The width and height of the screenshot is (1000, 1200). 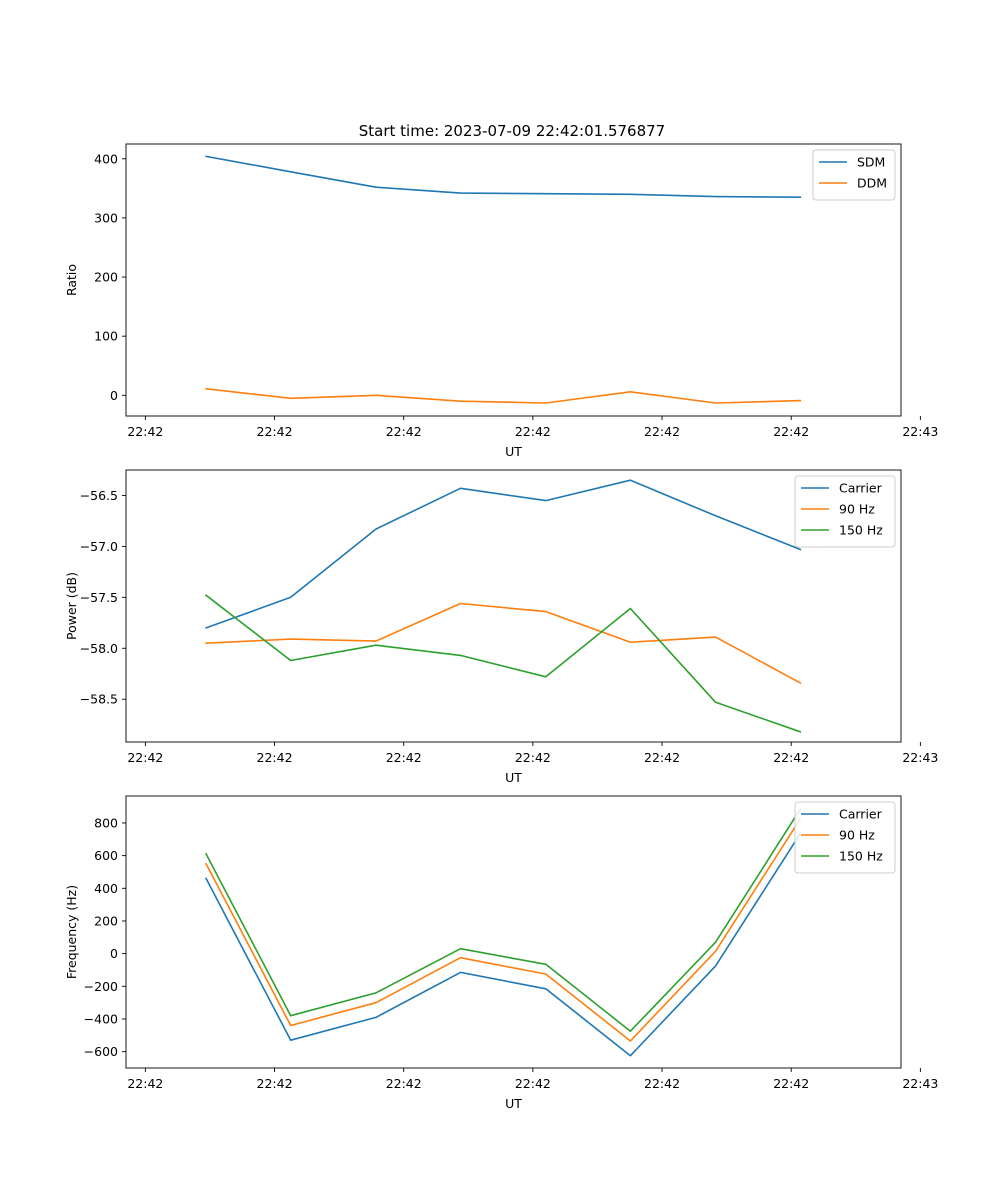 I want to click on y-tick-label: −400, so click(x=101, y=1018).